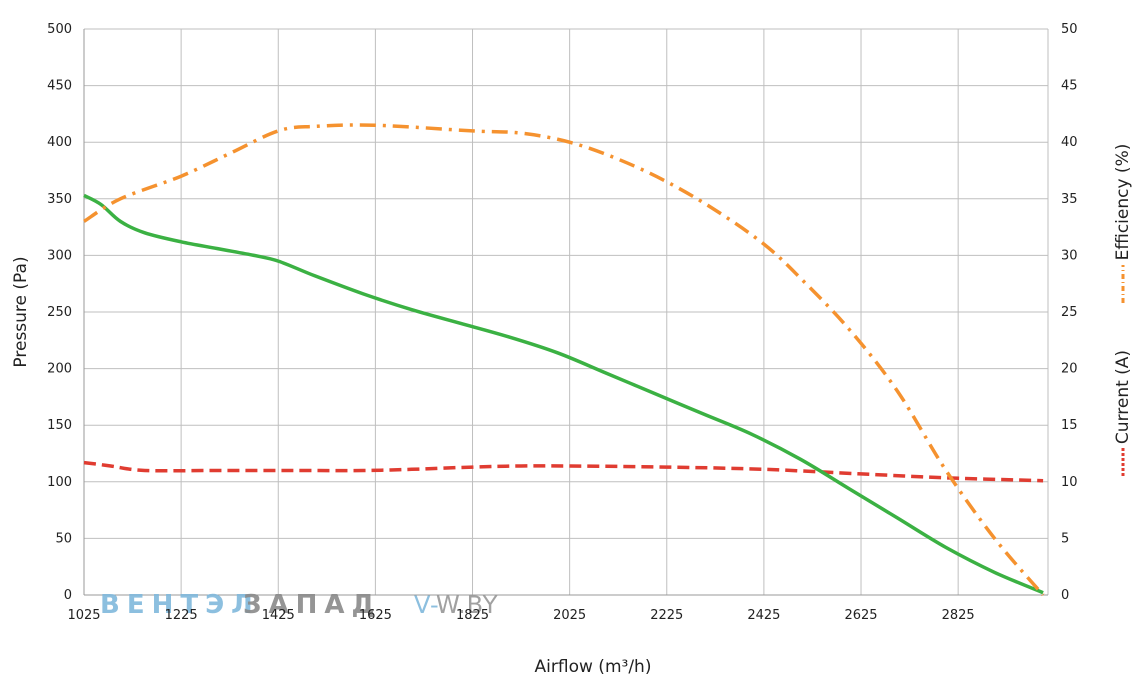 The height and width of the screenshot is (686, 1146). Describe the element at coordinates (1123, 202) in the screenshot. I see `legend-efficiency-label: Efficiency (%)` at that location.